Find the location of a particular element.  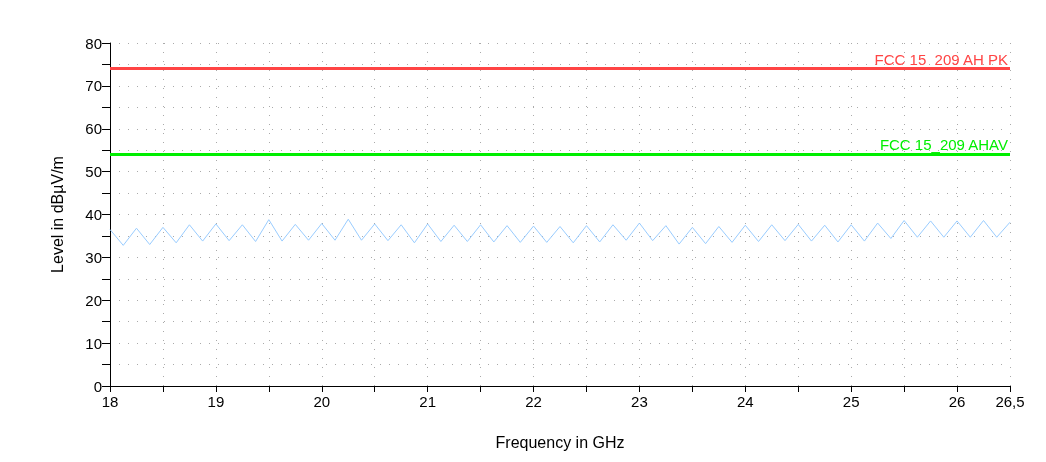

x-tick-label: 24 is located at coordinates (745, 401).